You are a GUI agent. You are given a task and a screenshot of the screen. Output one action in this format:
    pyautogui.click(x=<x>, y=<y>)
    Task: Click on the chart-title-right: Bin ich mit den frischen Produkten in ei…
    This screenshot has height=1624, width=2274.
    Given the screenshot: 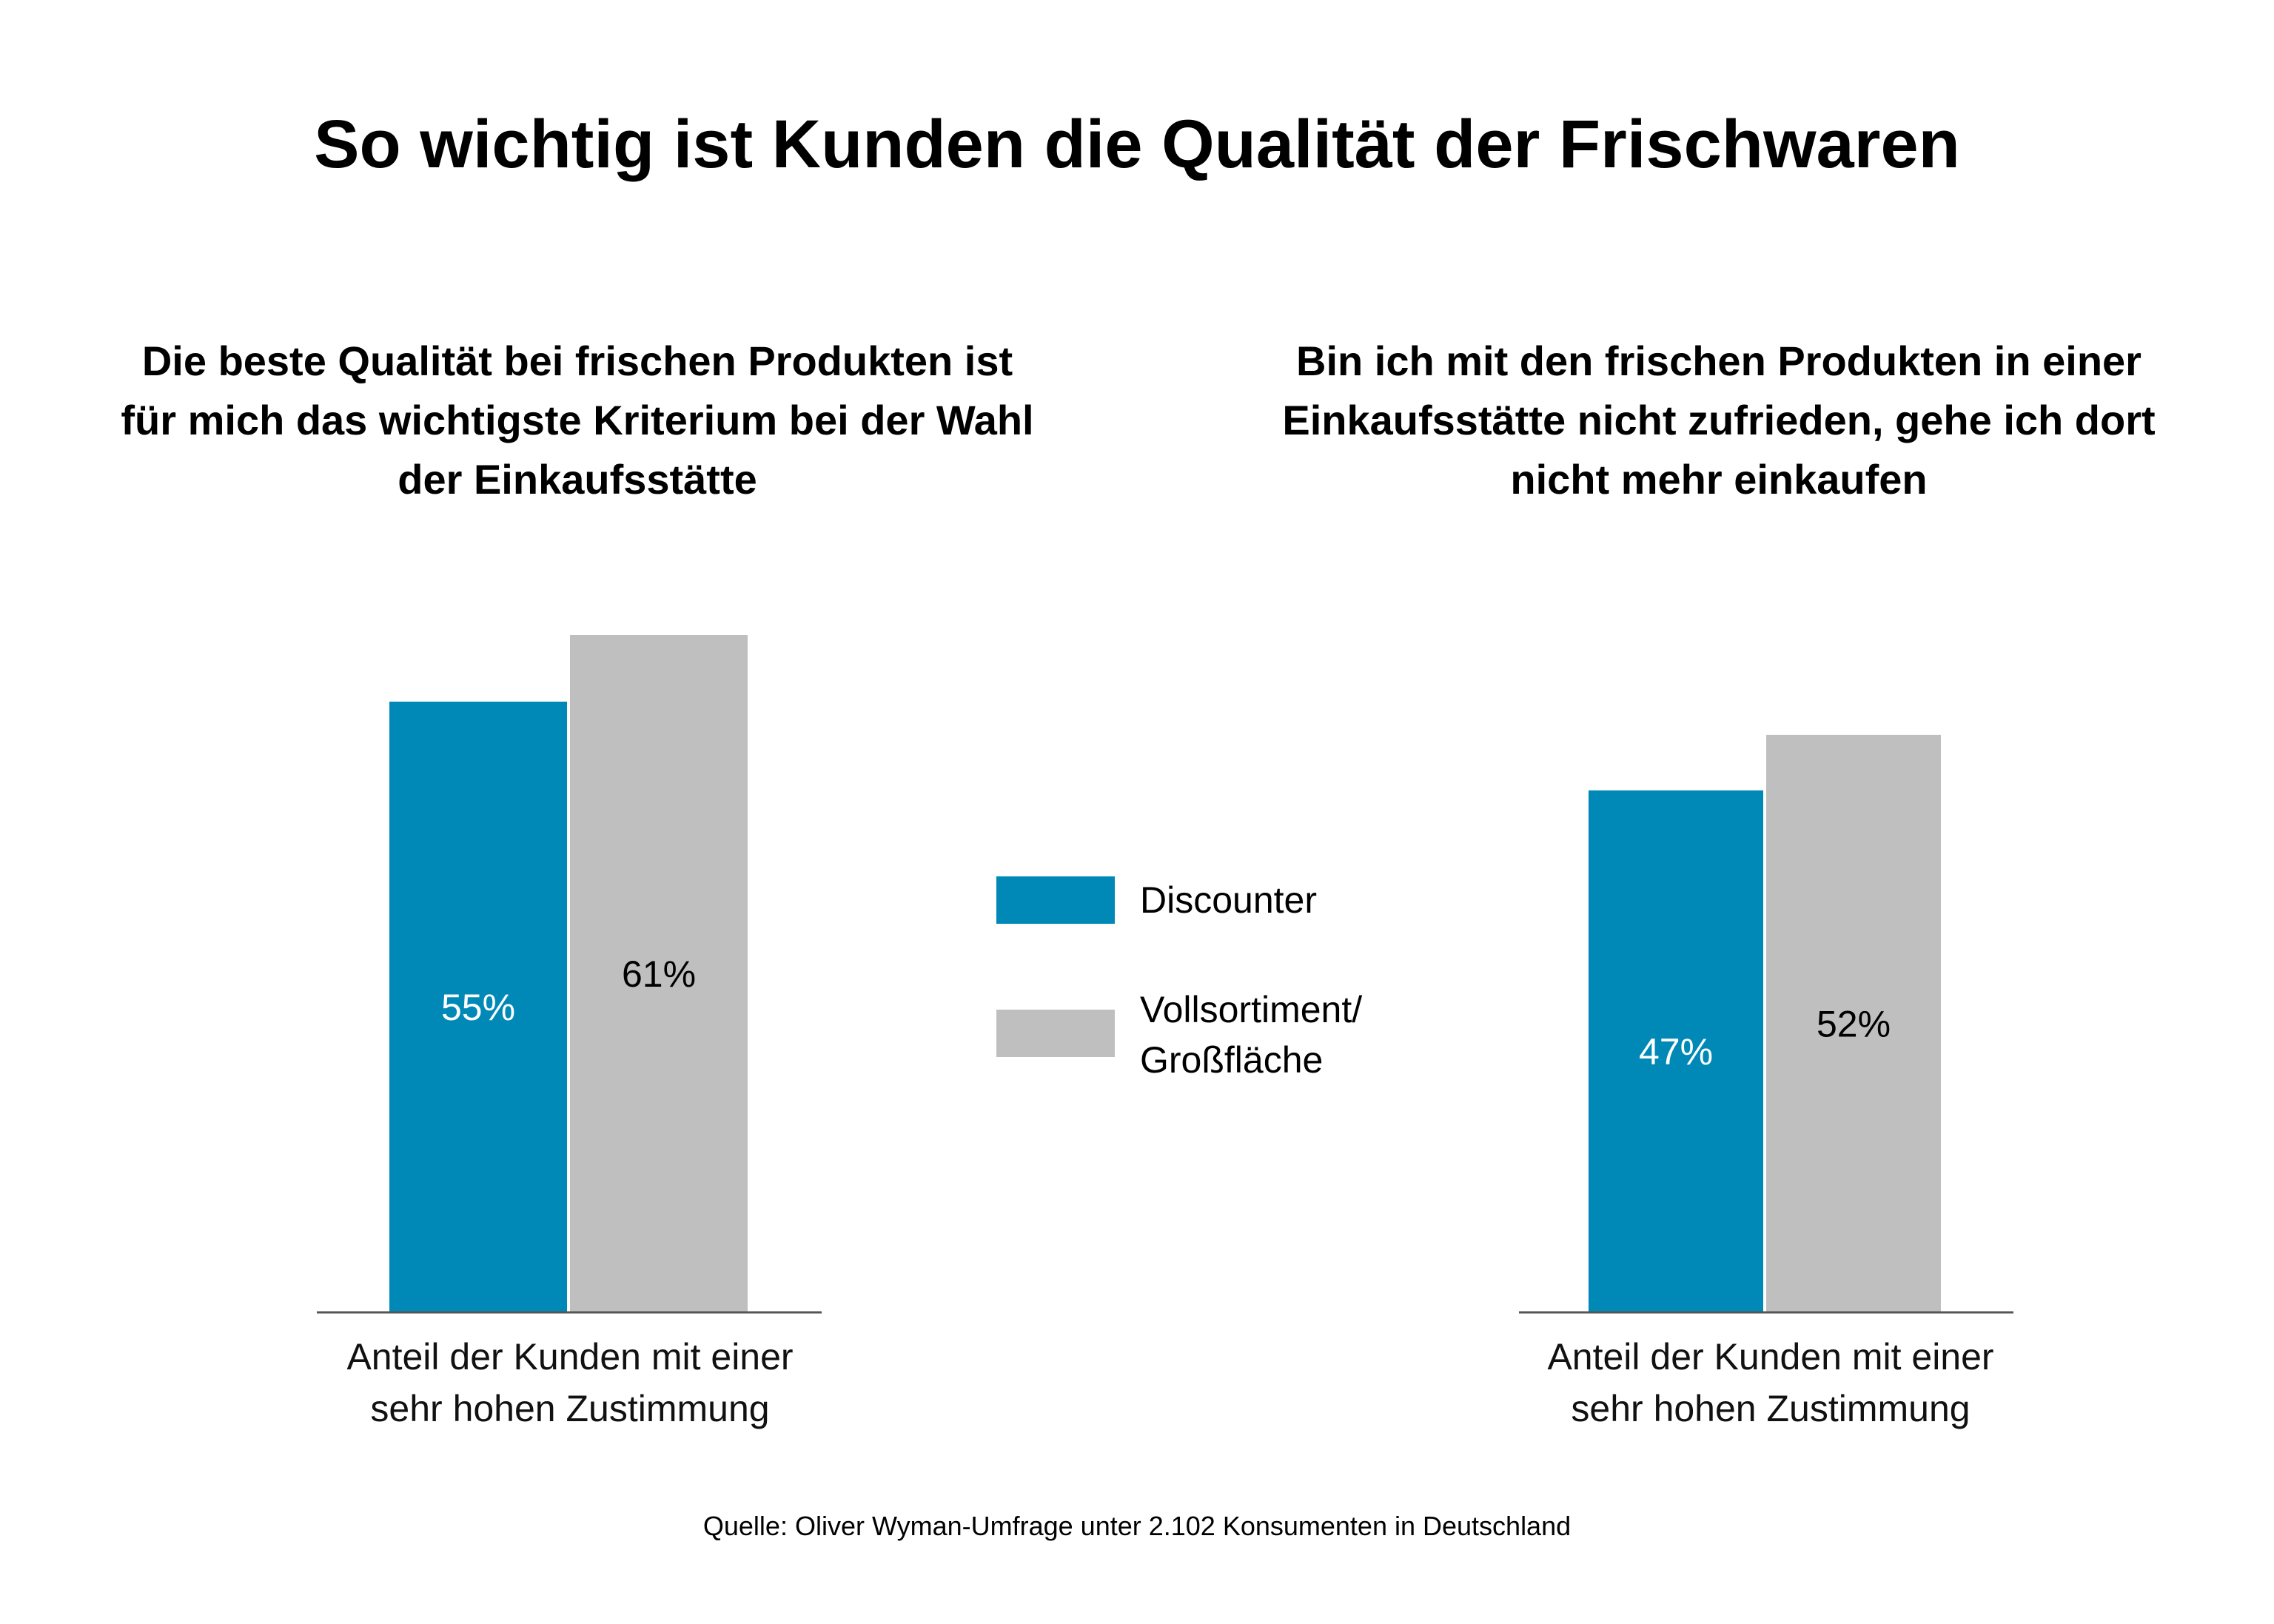 What is the action you would take?
    pyautogui.click(x=1719, y=420)
    